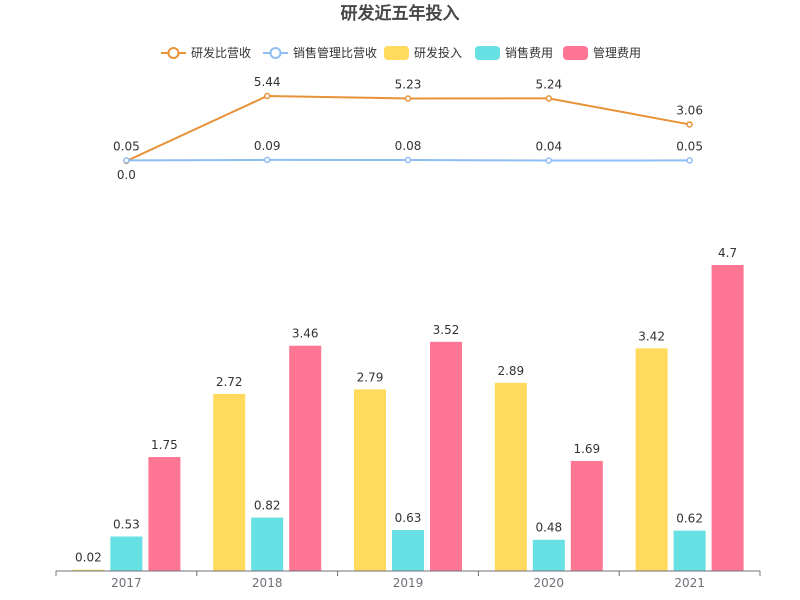 The width and height of the screenshot is (800, 600). What do you see at coordinates (267, 544) in the screenshot?
I see `bar-销售费用-2018` at bounding box center [267, 544].